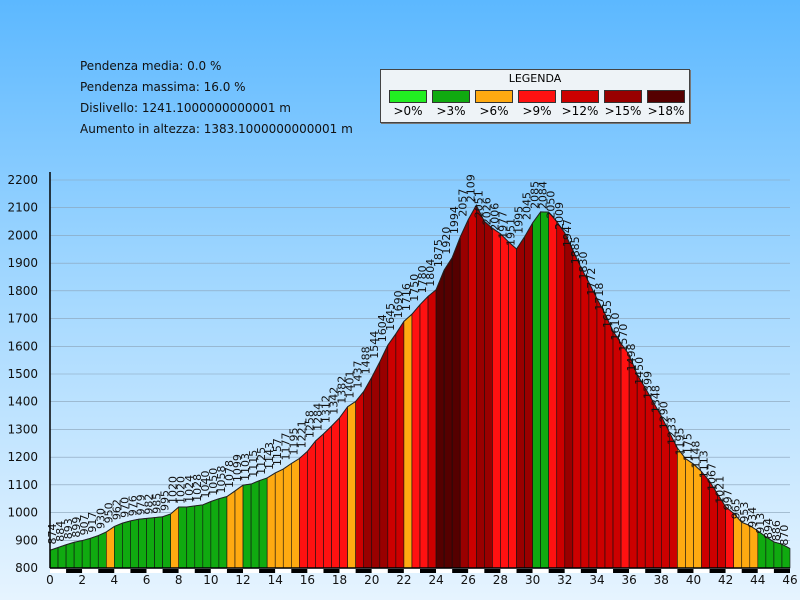 Image resolution: width=800 pixels, height=600 pixels. Describe the element at coordinates (132, 505) in the screenshot. I see `elevation-label-10: 976` at that location.